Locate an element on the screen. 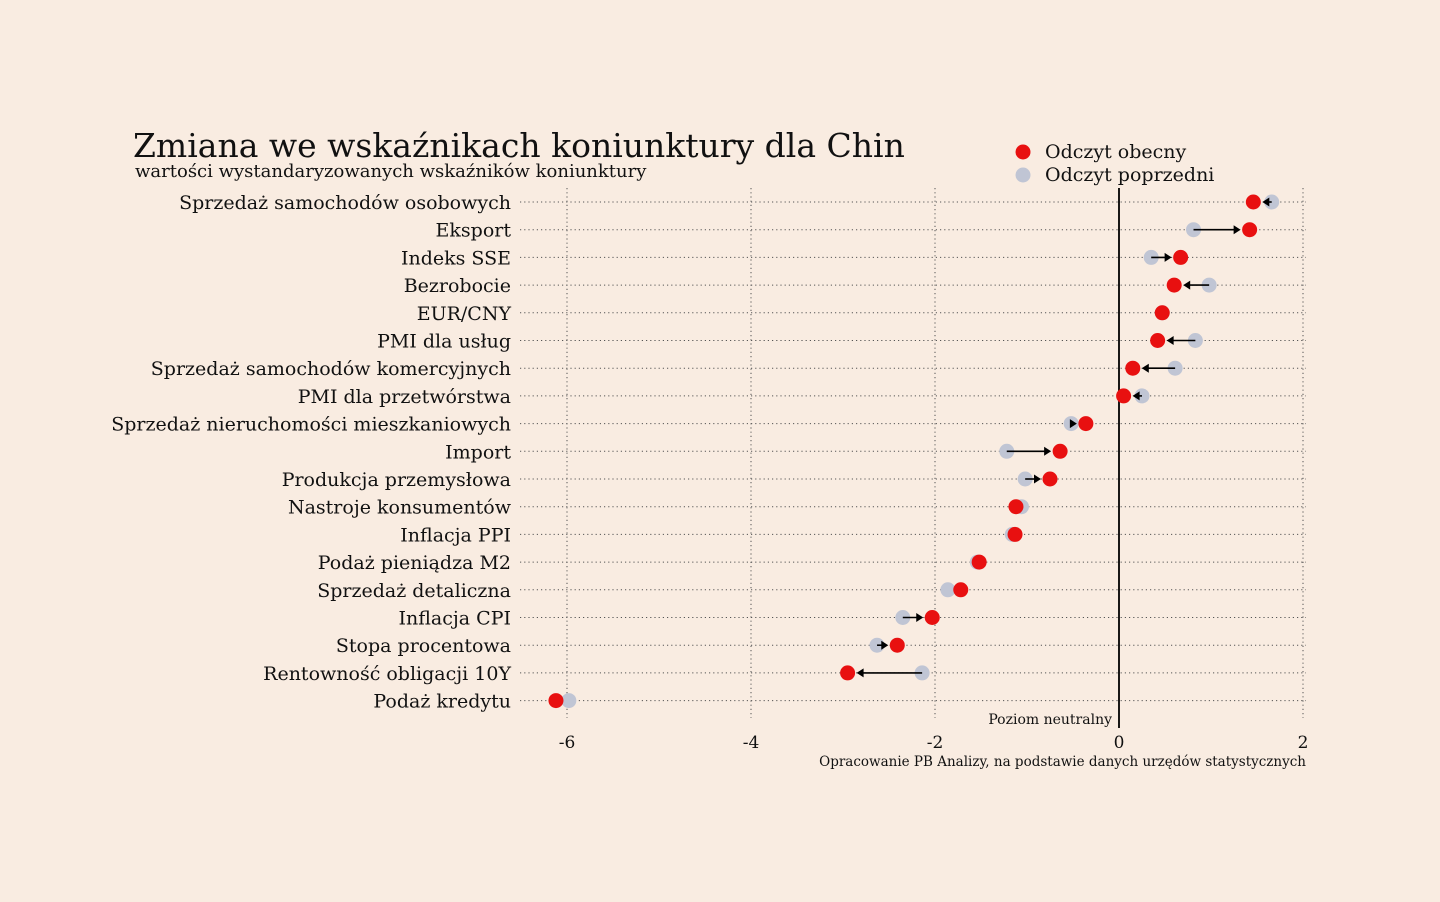 This screenshot has height=902, width=1440. x-tick-labels: -6 -4 -2 2 0 is located at coordinates (934, 743).